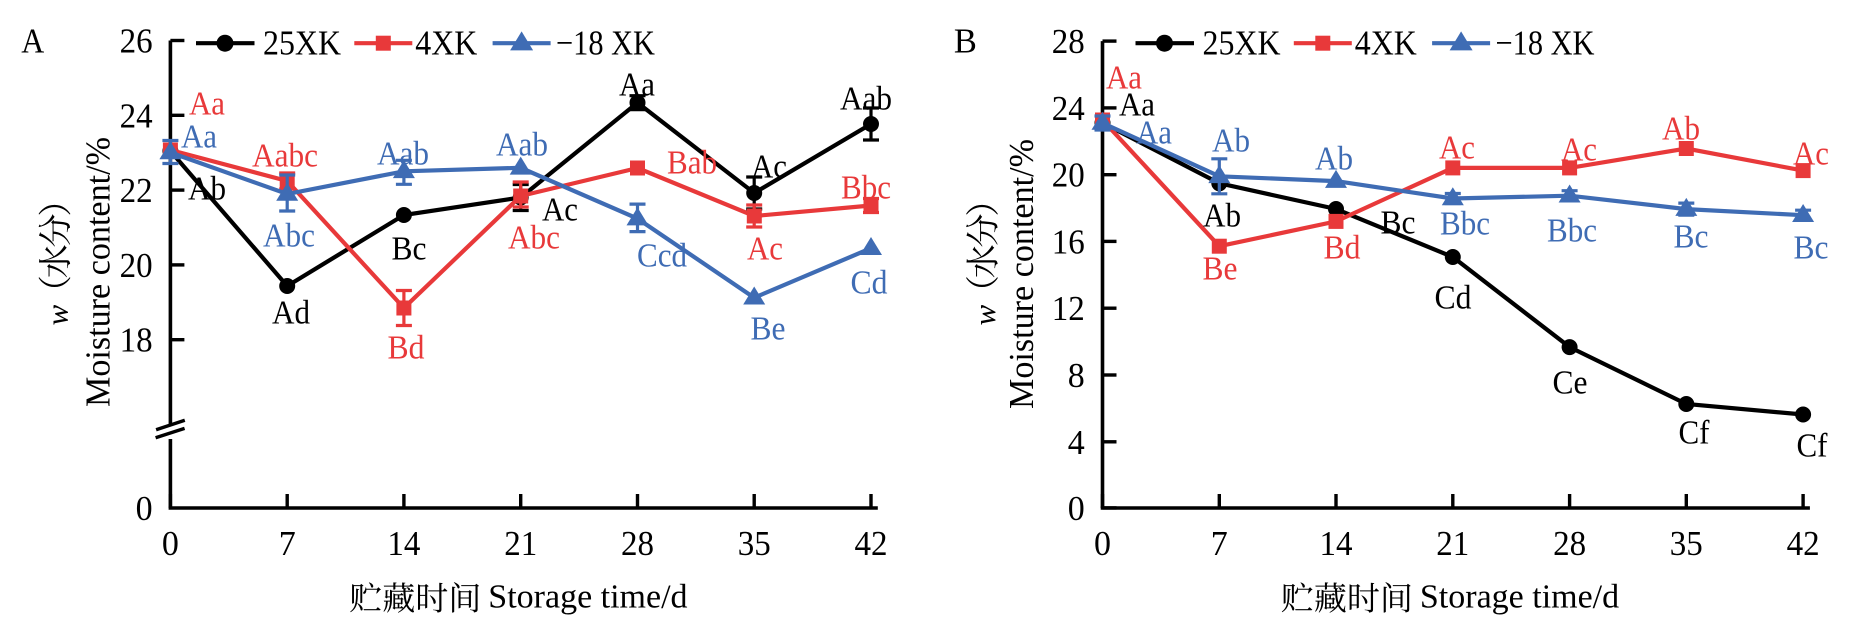 This screenshot has width=1866, height=634. Describe the element at coordinates (965, 40) in the screenshot. I see `svg-text: B` at that location.